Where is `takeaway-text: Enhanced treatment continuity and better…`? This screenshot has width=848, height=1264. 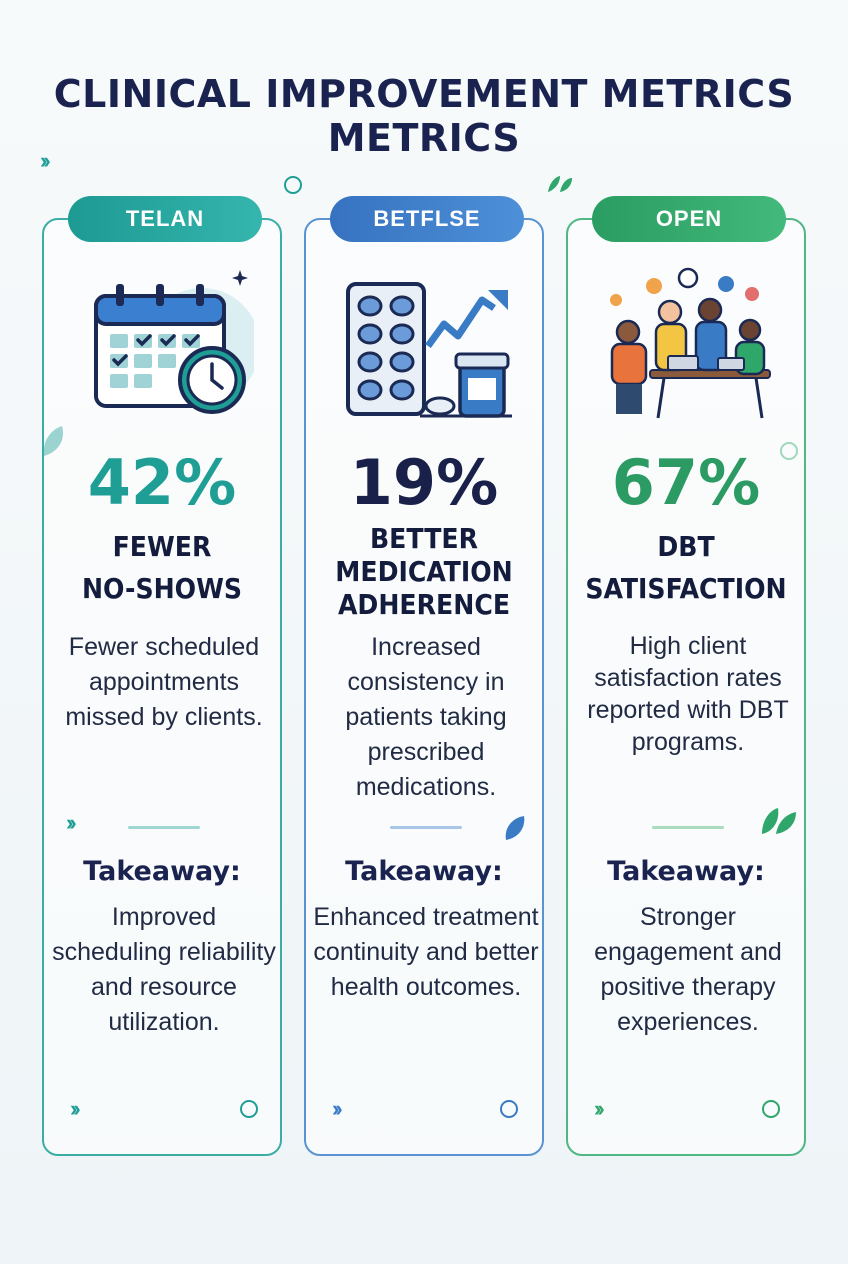
takeaway-text: Enhanced treatment continuity and better… is located at coordinates (426, 952).